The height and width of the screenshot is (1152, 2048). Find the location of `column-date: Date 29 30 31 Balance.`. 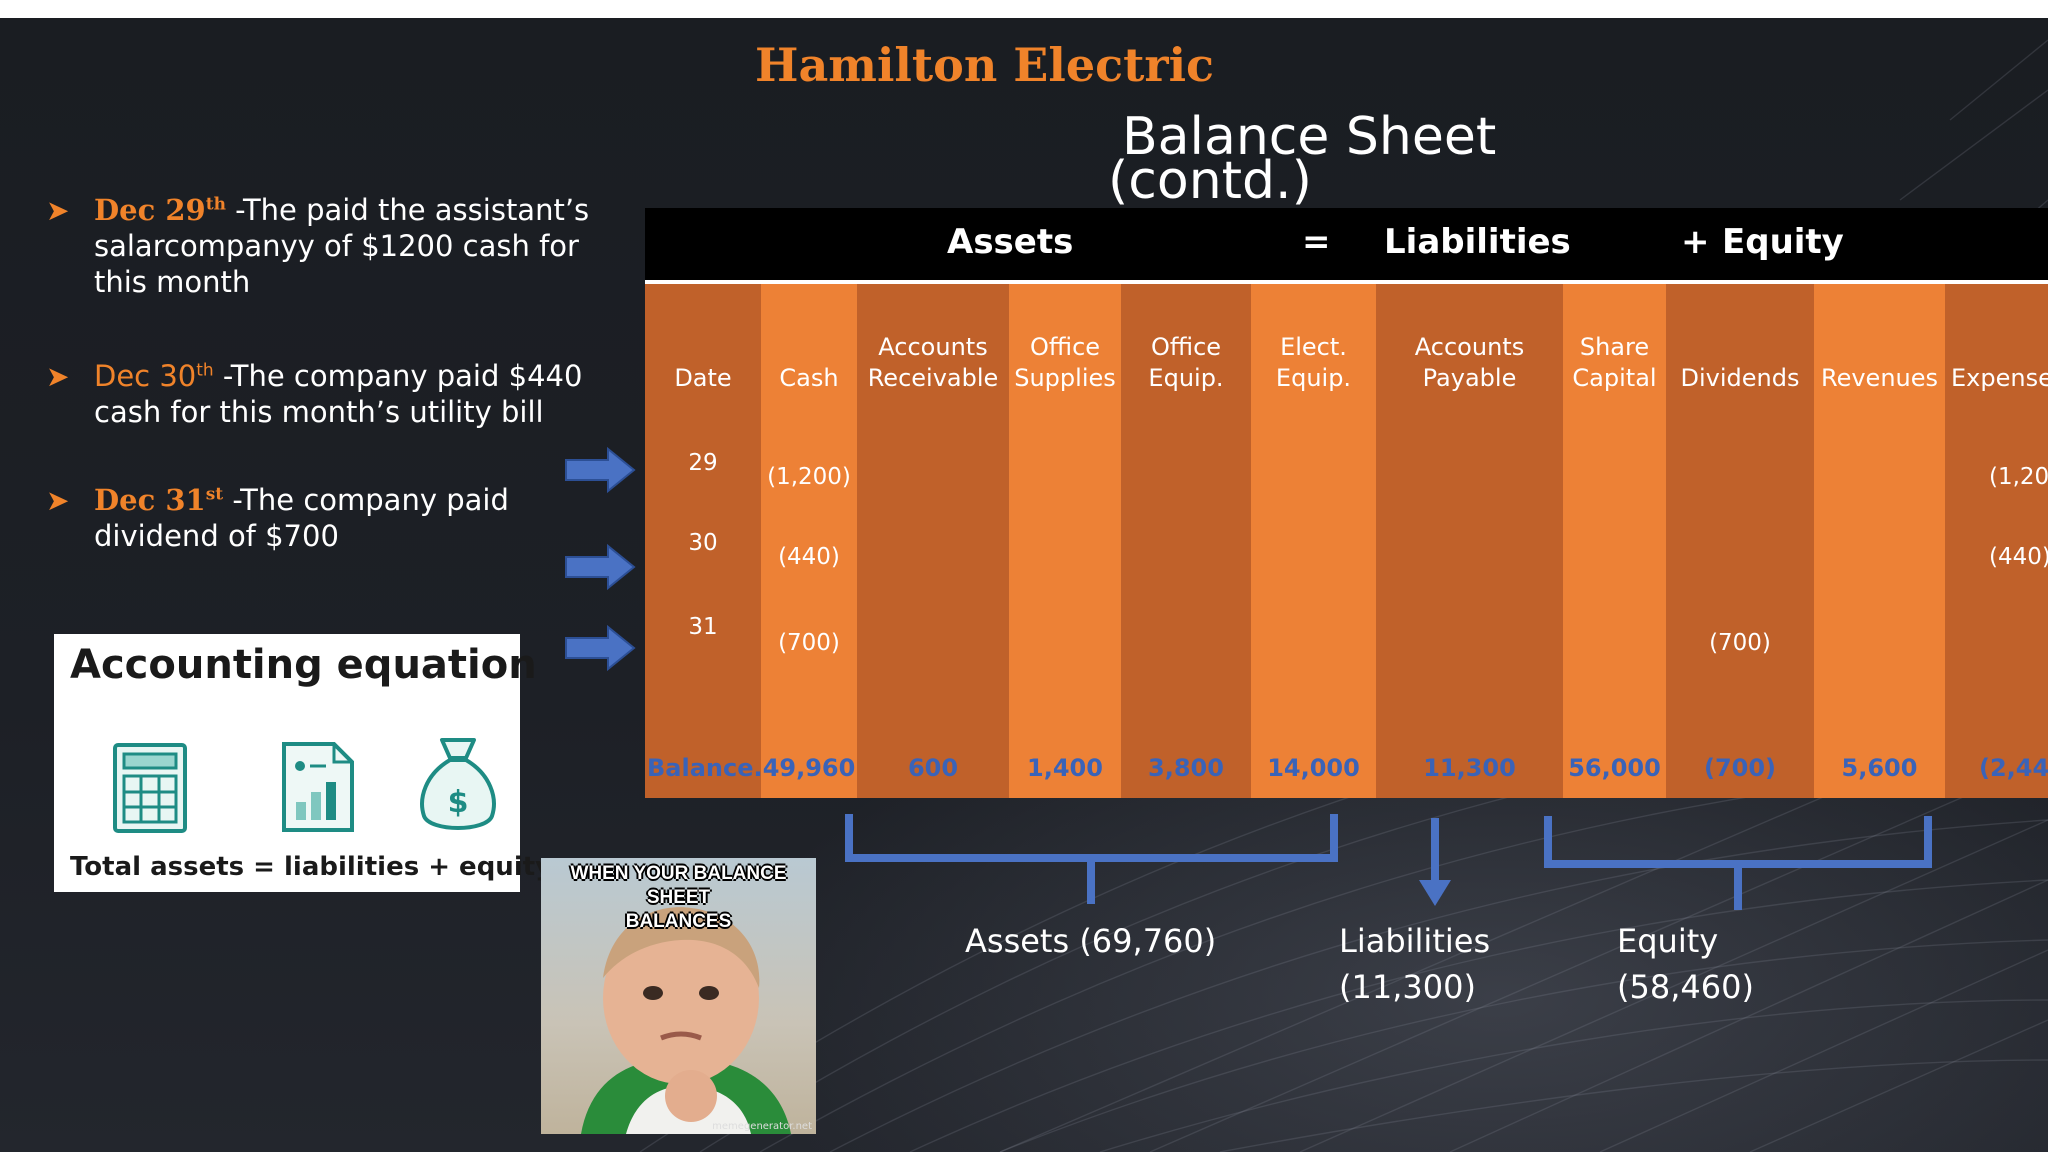

column-date: Date 29 30 31 Balance. is located at coordinates (704, 541).